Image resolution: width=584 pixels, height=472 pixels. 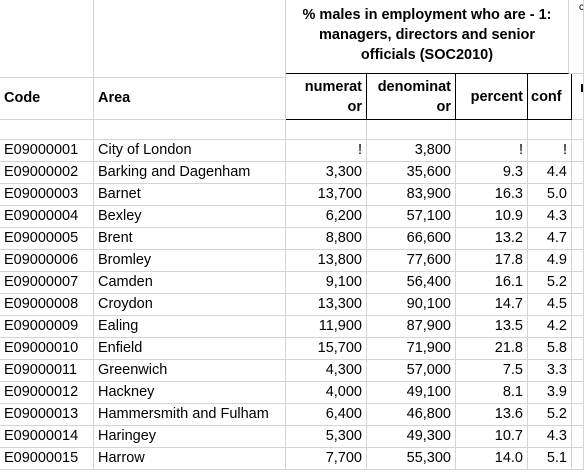 What do you see at coordinates (492, 239) in the screenshot?
I see `percent-cell: 13.2` at bounding box center [492, 239].